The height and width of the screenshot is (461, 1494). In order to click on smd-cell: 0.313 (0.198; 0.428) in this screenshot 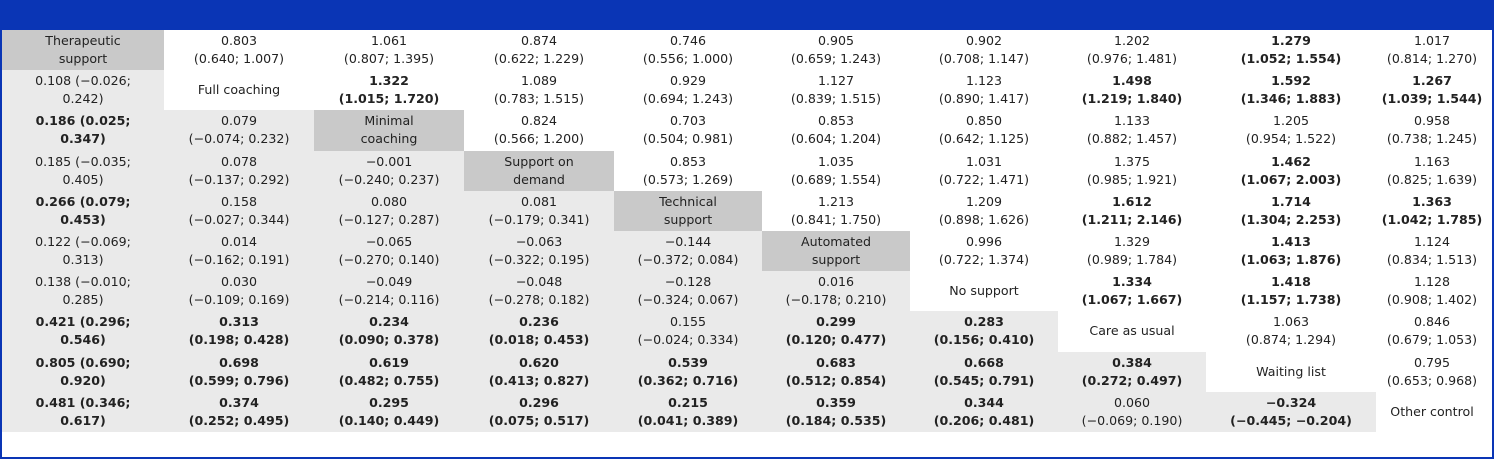, I will do `click(239, 331)`.